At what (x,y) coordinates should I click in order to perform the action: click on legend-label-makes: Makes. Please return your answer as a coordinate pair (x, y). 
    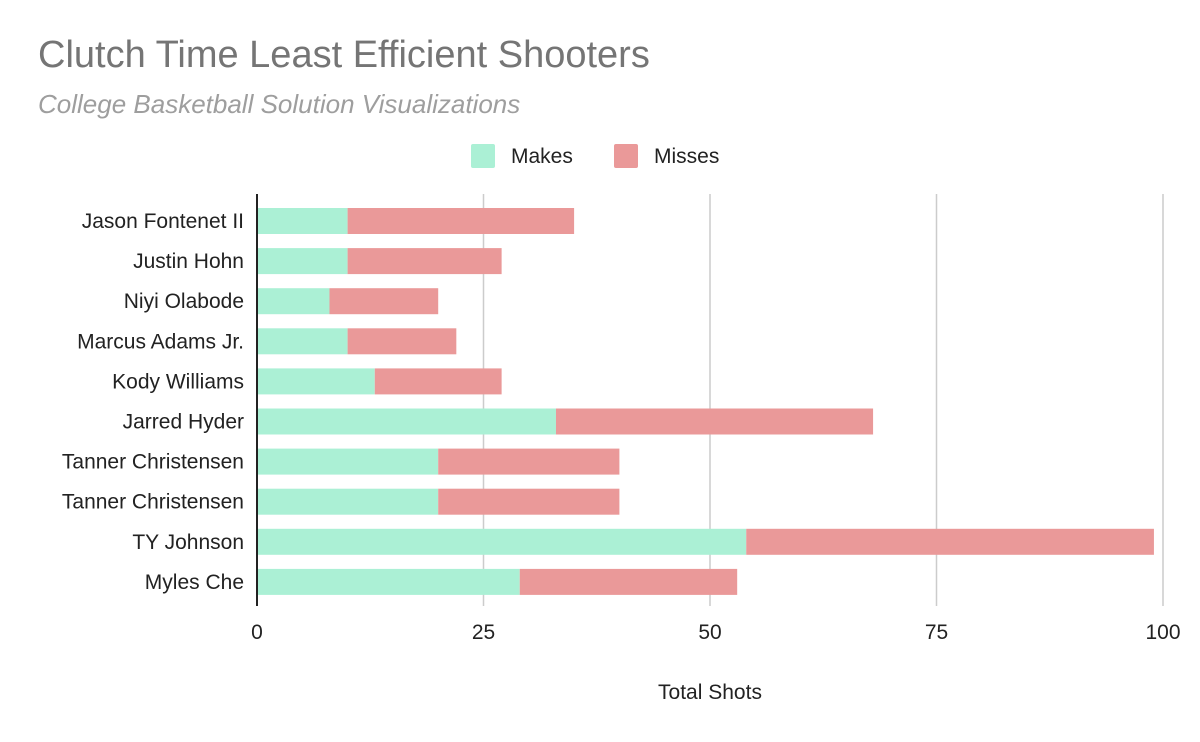
    Looking at the image, I should click on (542, 156).